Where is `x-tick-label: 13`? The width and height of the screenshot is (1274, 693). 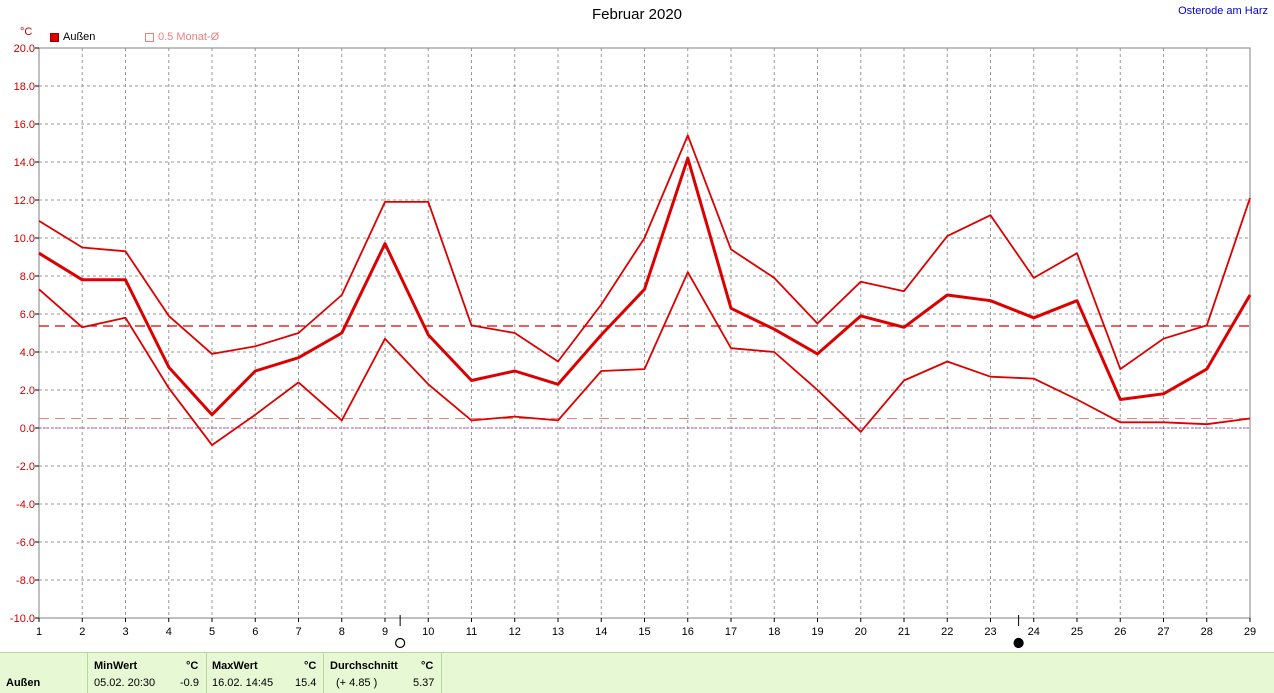 x-tick-label: 13 is located at coordinates (558, 632).